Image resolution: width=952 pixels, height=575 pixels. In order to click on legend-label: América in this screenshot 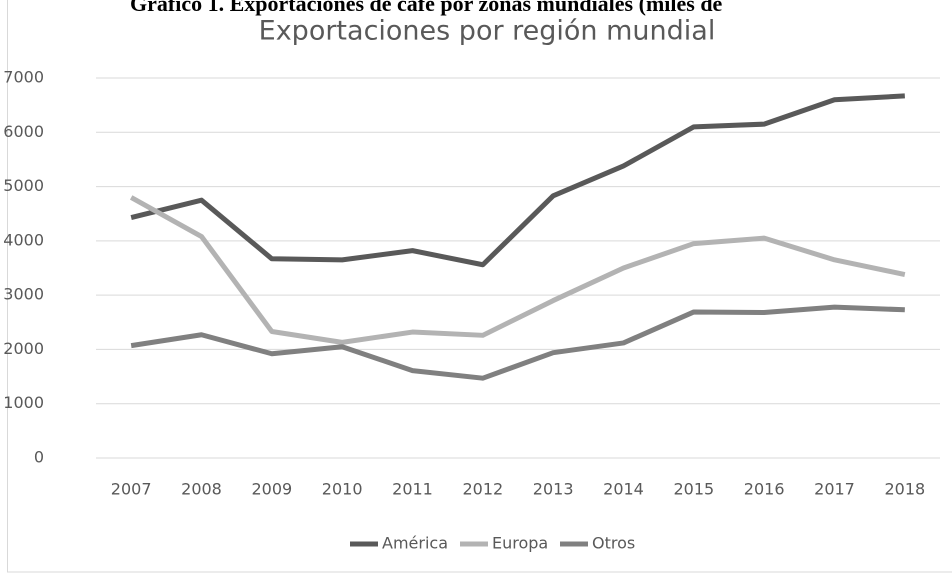, I will do `click(415, 543)`.